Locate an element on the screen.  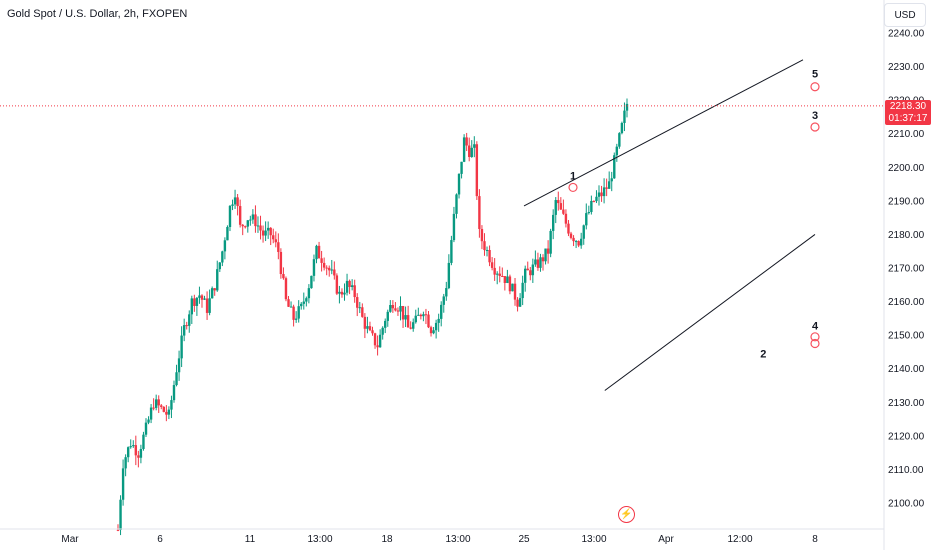
trendline-lower-channel is located at coordinates (710, 312).